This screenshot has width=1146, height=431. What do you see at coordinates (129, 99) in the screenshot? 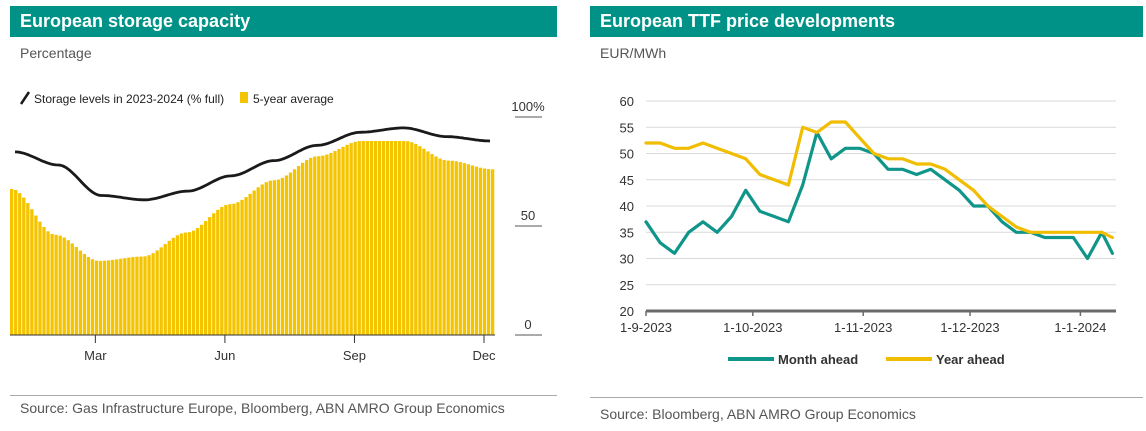
I see `legend-label: Storage levels in 2023-2024 (% full)` at bounding box center [129, 99].